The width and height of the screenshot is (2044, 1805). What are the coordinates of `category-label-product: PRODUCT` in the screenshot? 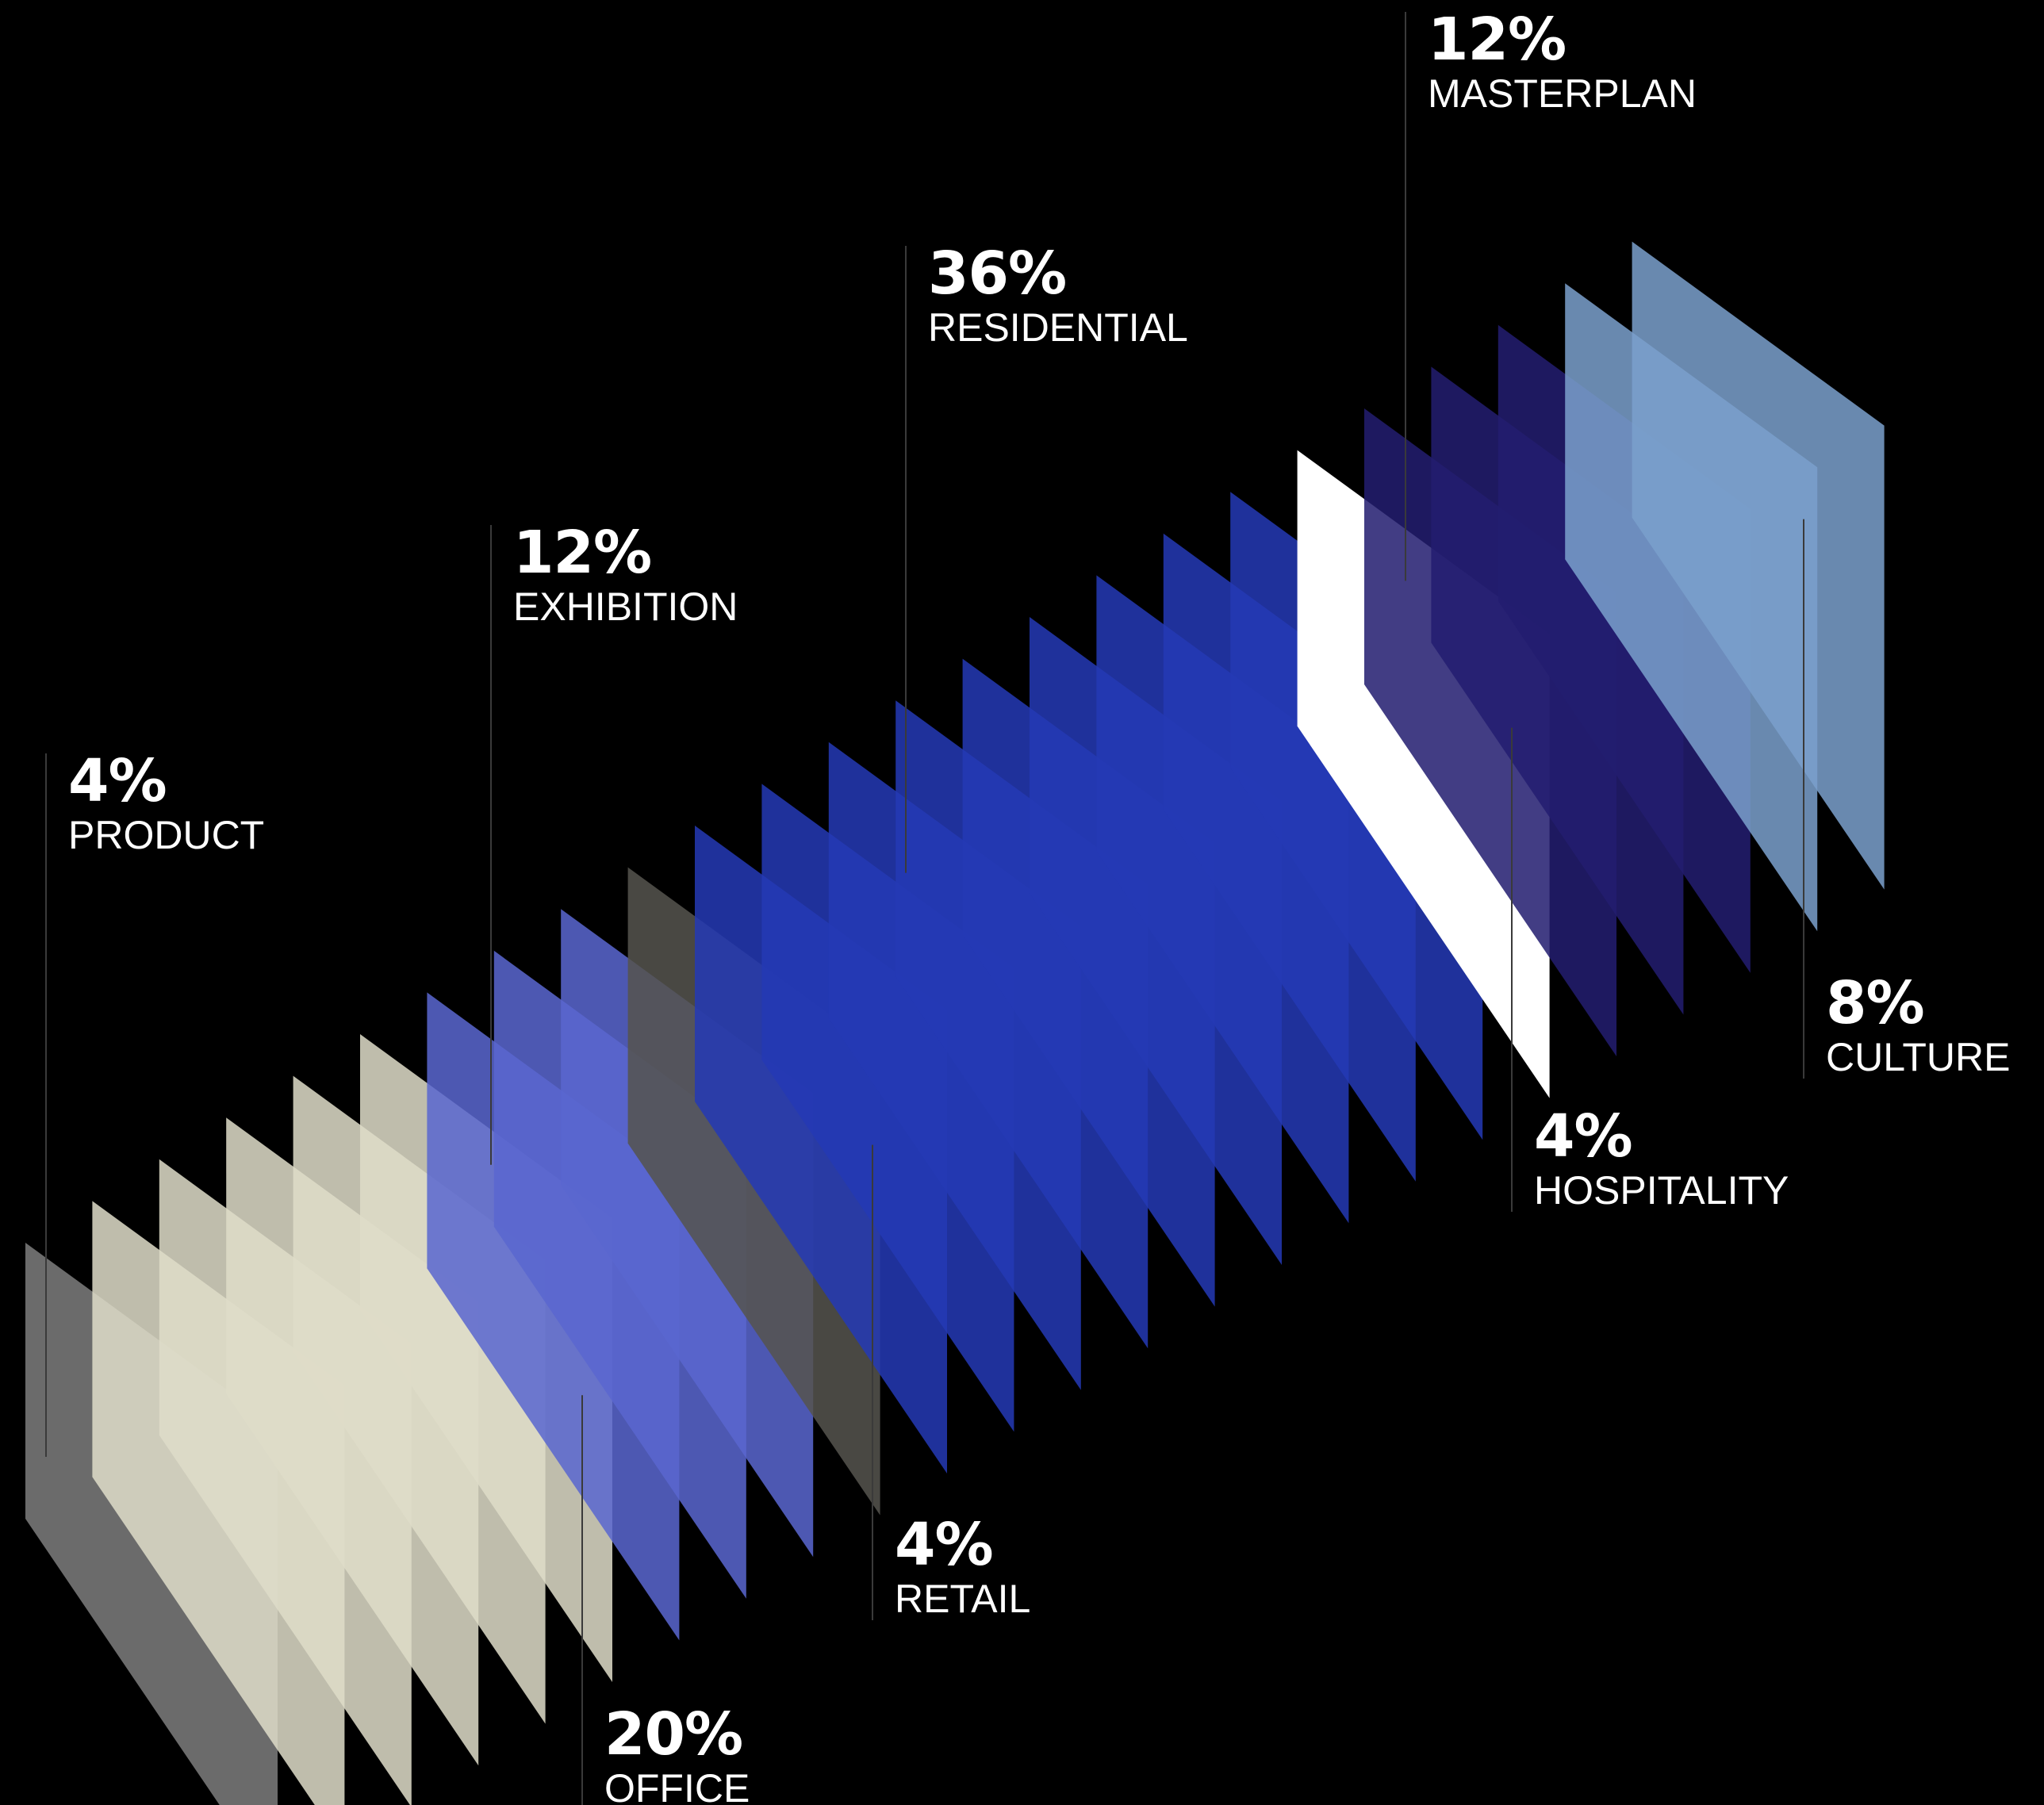 It's located at (166, 835).